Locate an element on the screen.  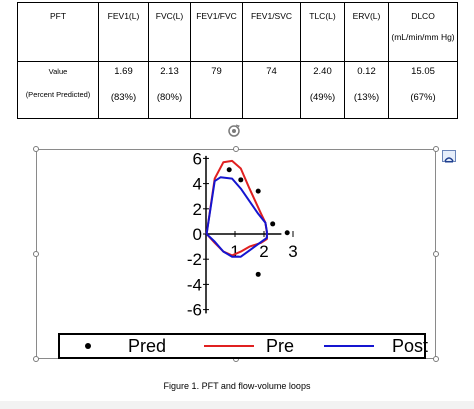
resize-handle-bottom-left is located at coordinates (36, 359).